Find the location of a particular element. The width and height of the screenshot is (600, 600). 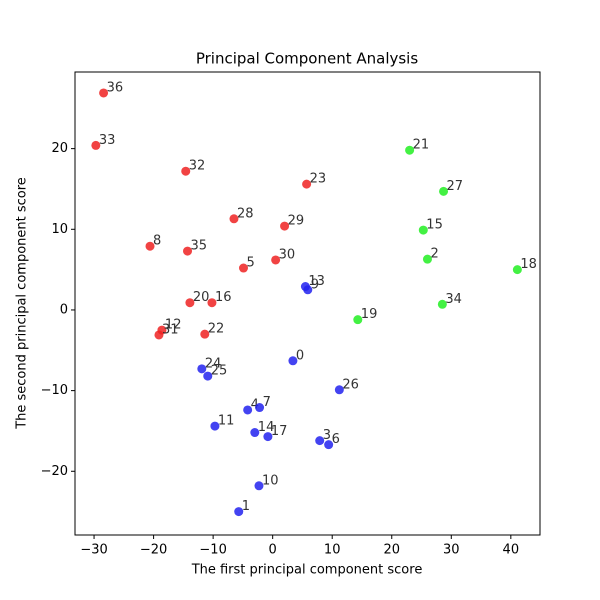

x-tick-label: −30 is located at coordinates (93, 550).